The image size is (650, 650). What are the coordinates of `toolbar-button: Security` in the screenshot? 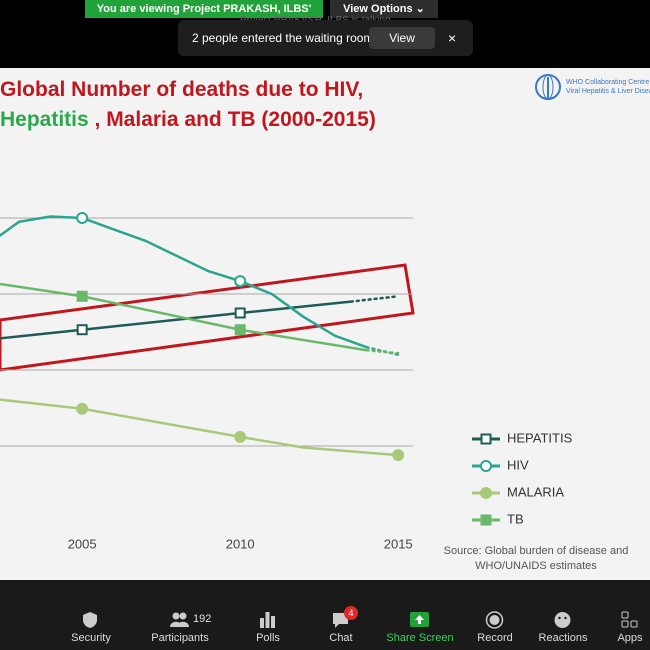 It's located at (91, 615).